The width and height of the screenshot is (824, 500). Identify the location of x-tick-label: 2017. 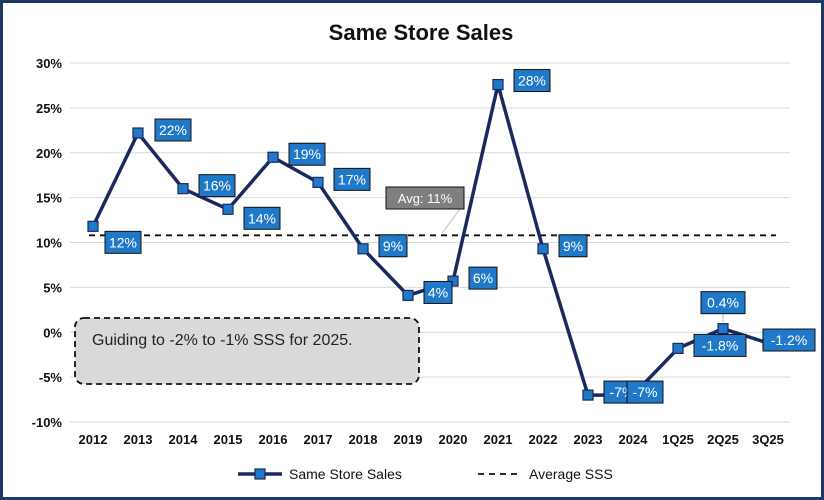
(318, 439).